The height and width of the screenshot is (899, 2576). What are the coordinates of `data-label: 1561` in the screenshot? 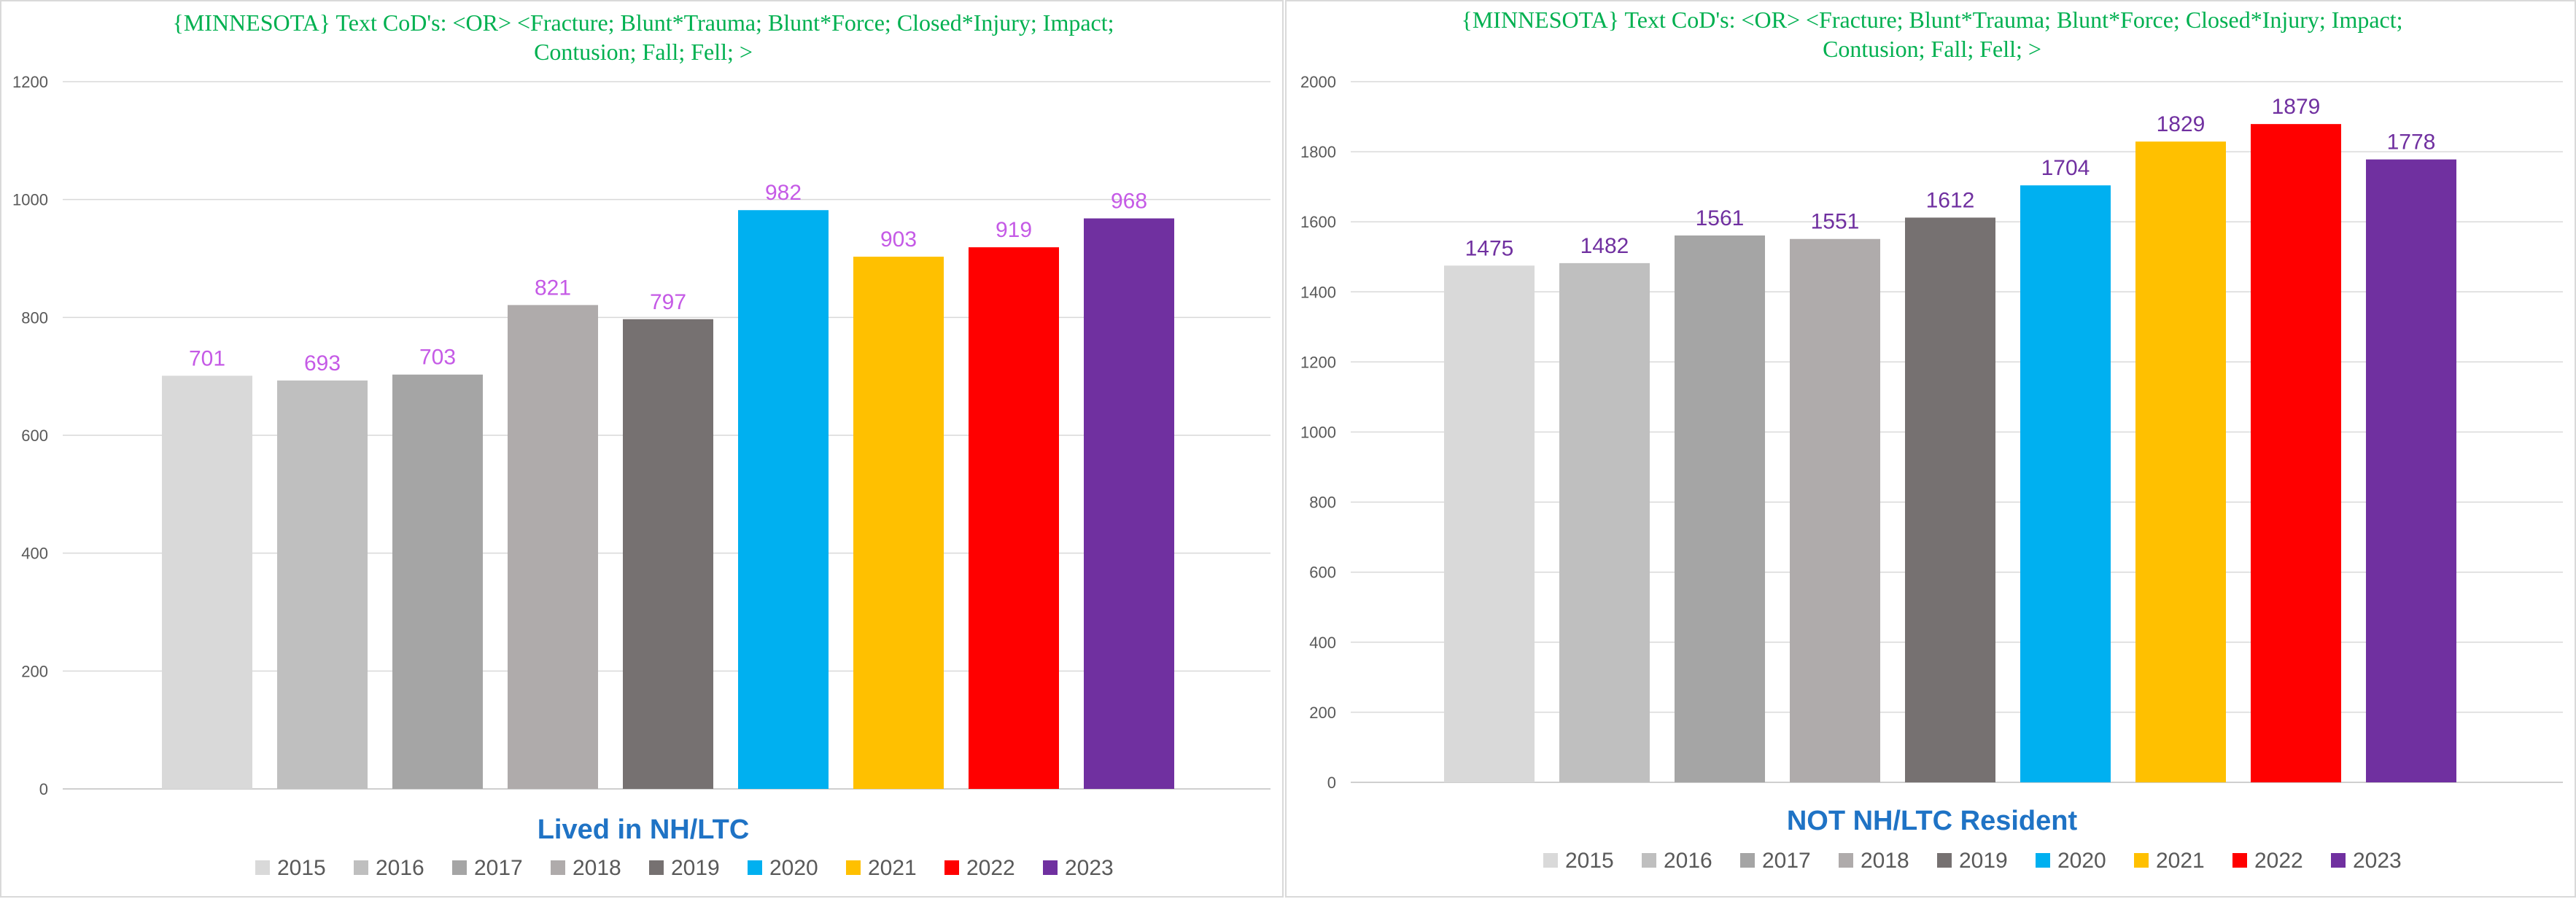 It's located at (1720, 218).